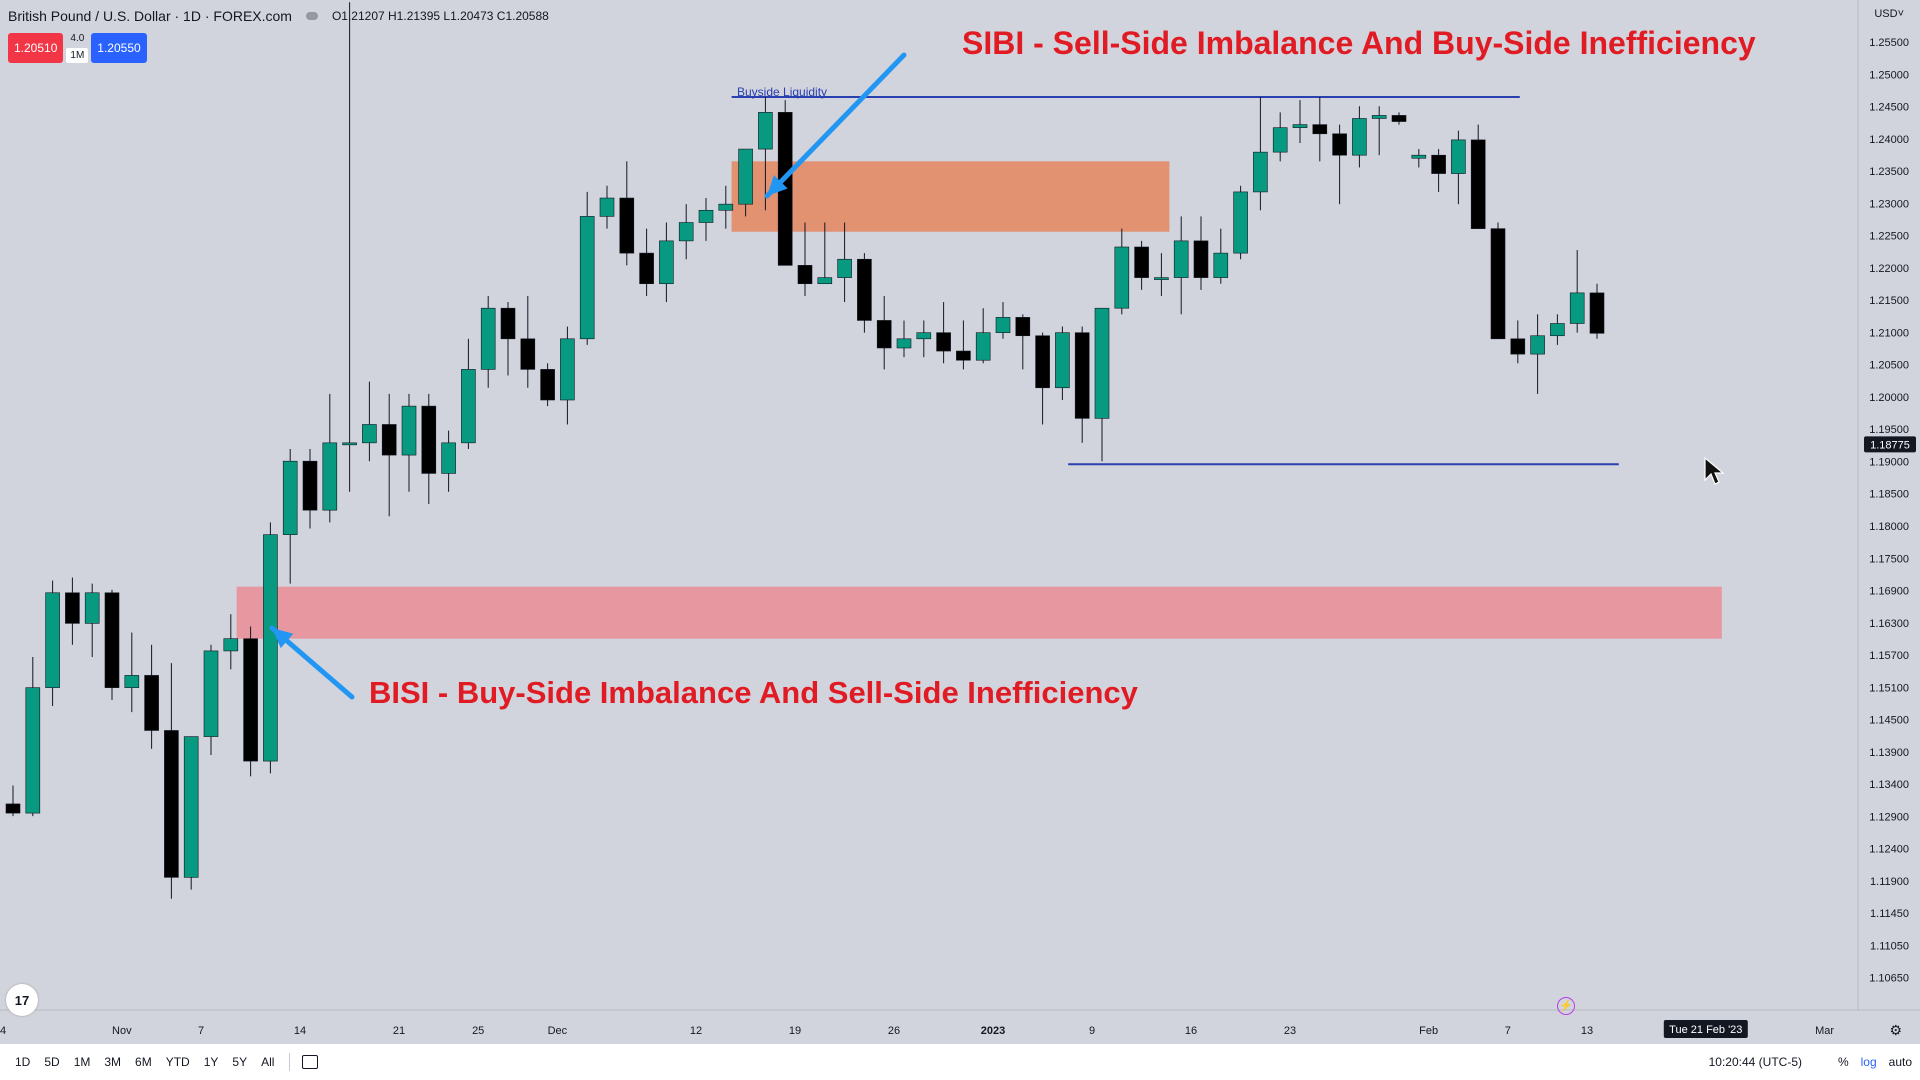  I want to click on time-tick-label: 2023, so click(993, 1031).